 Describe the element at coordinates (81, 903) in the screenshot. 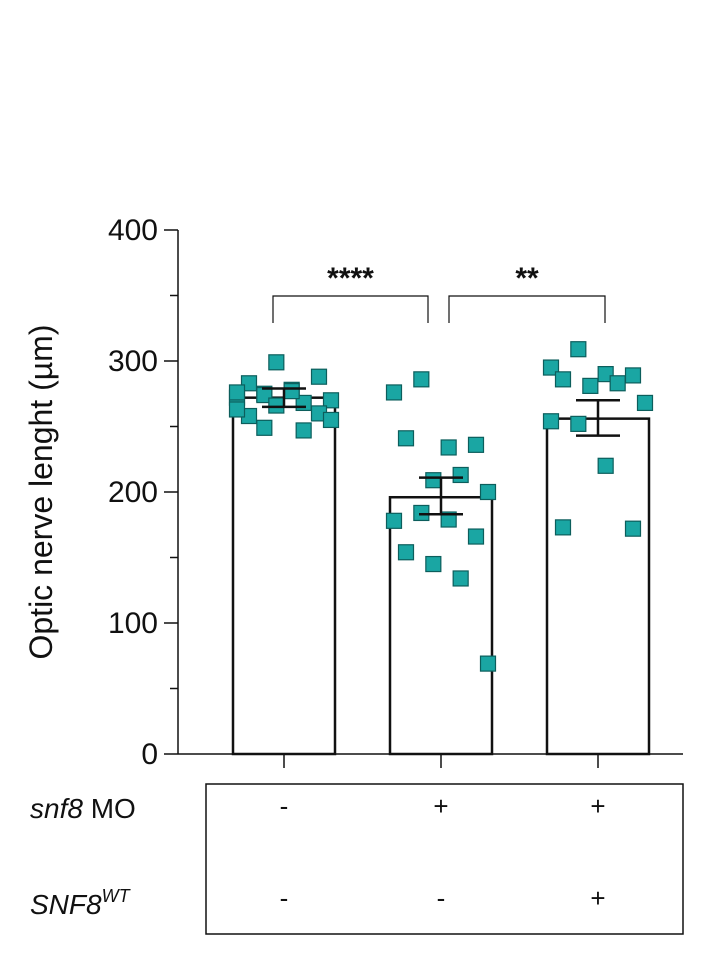

I see `condition-row-2-label: SNF8WT` at that location.